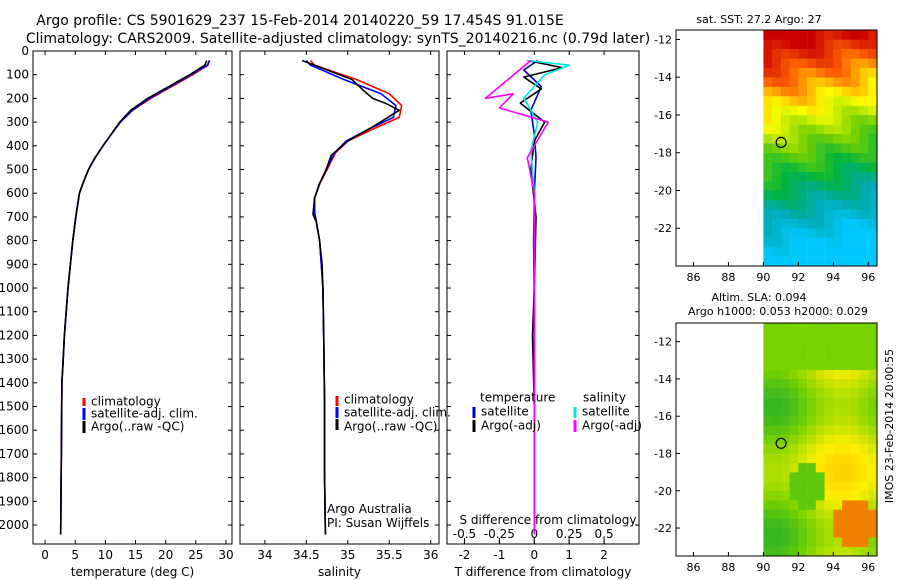 This screenshot has height=580, width=900. What do you see at coordinates (604, 398) in the screenshot?
I see `legend-header-salinity: salinity` at bounding box center [604, 398].